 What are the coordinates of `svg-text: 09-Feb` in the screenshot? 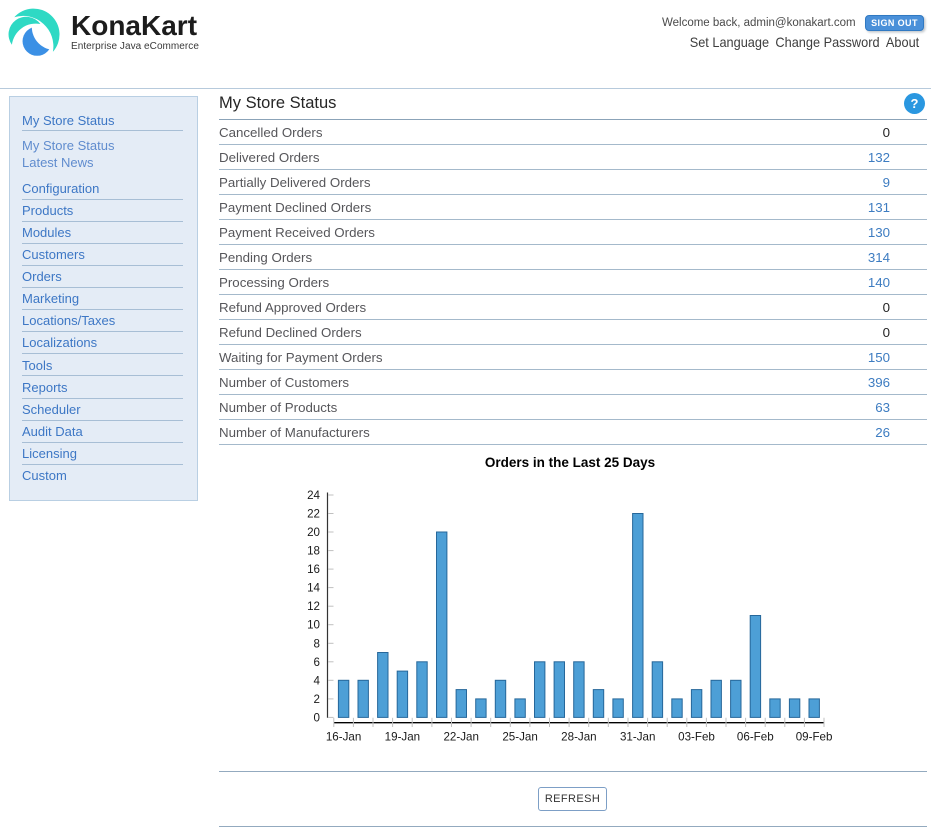 It's located at (814, 737).